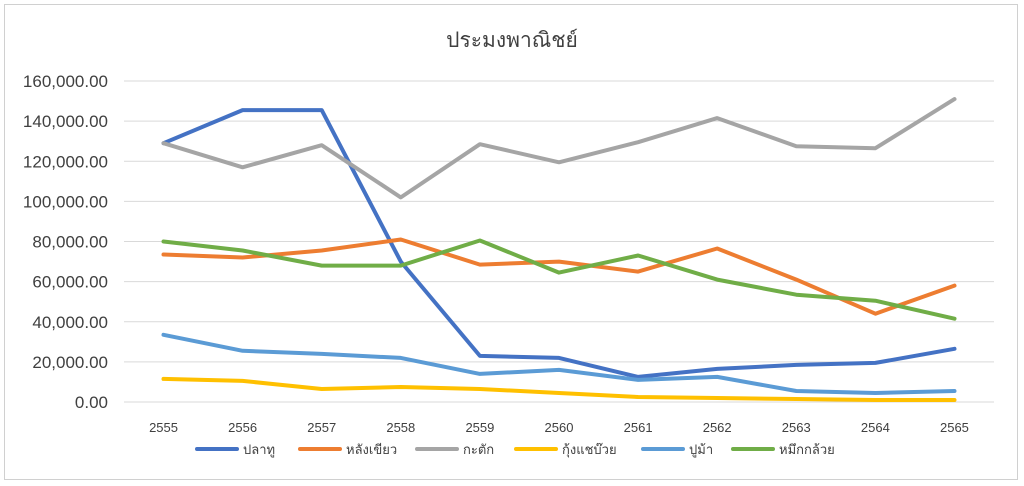  I want to click on x-tick-label: 2560, so click(559, 427).